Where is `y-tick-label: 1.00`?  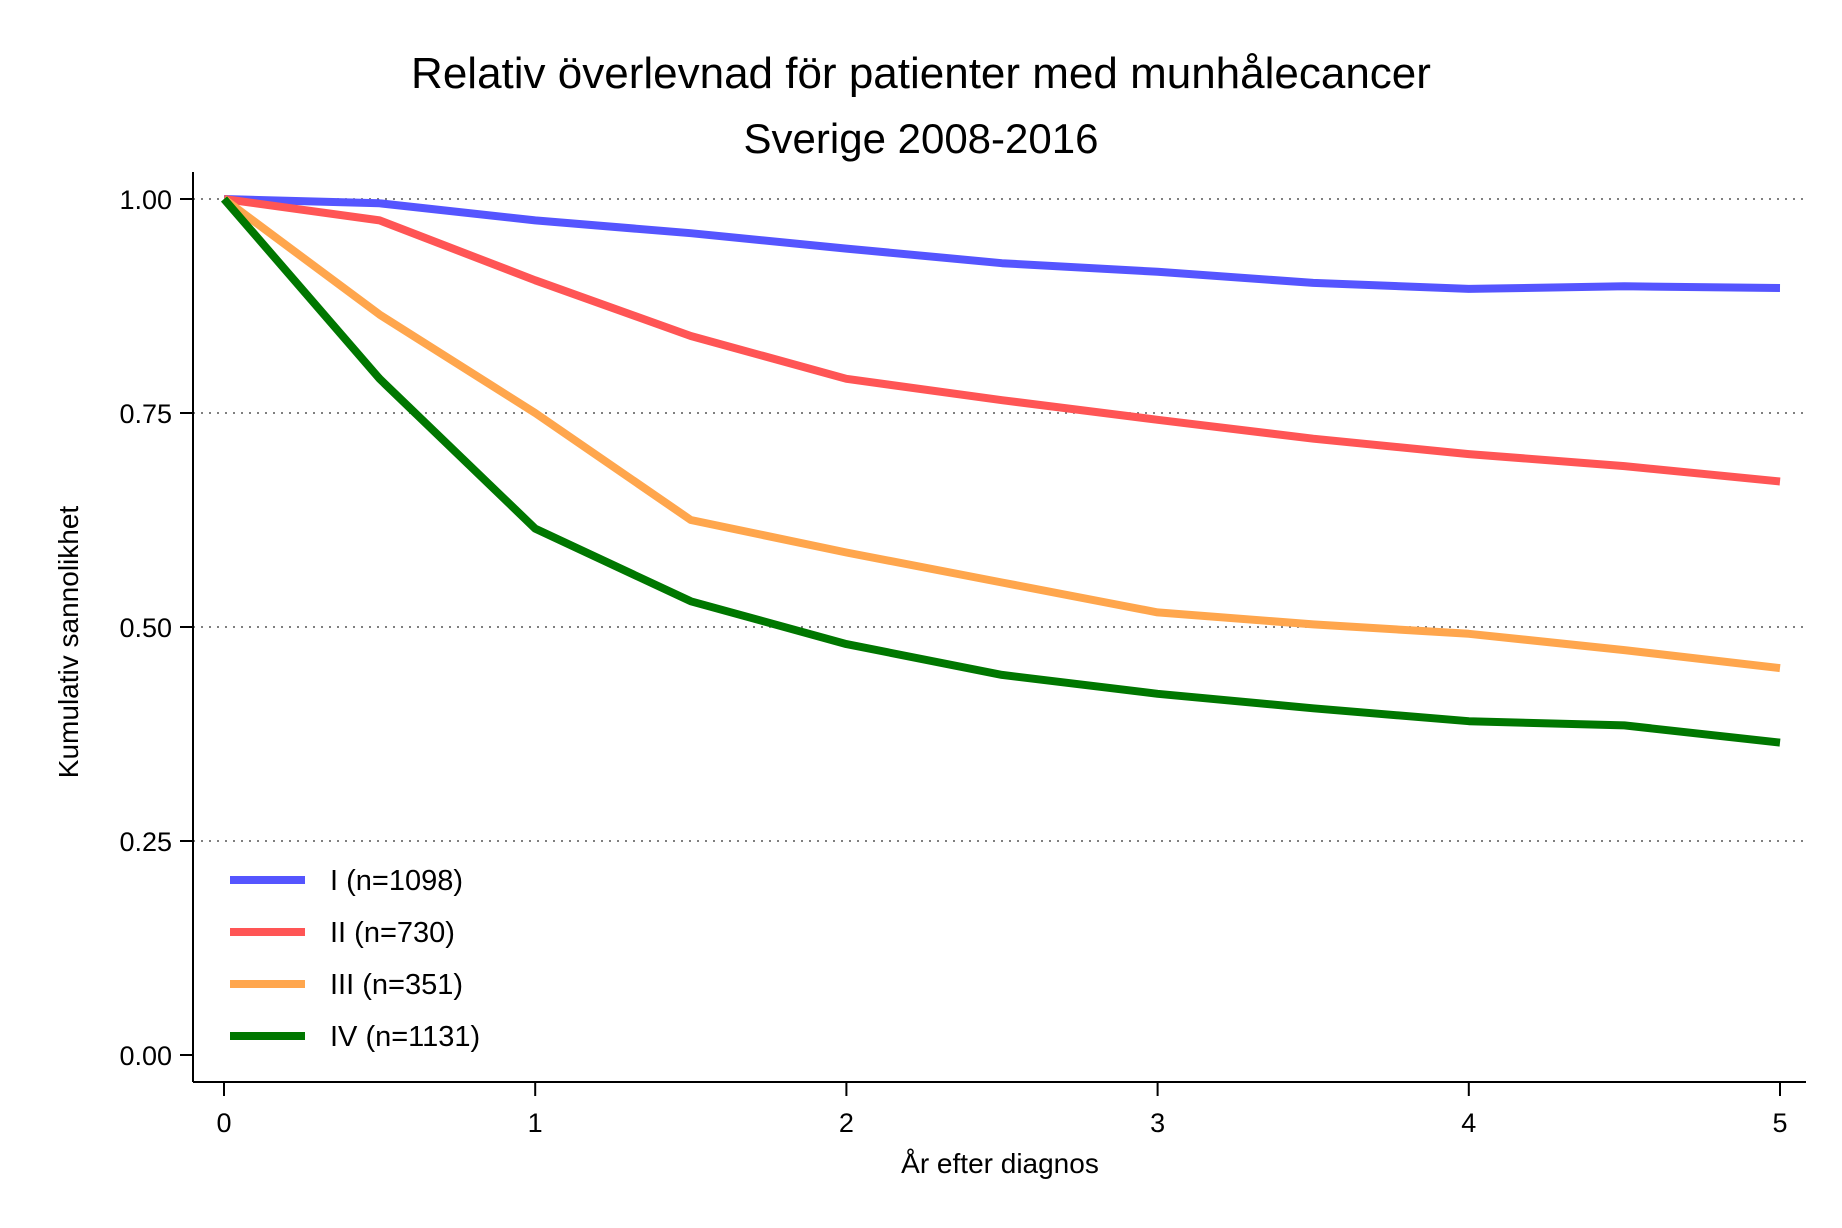 y-tick-label: 1.00 is located at coordinates (145, 200).